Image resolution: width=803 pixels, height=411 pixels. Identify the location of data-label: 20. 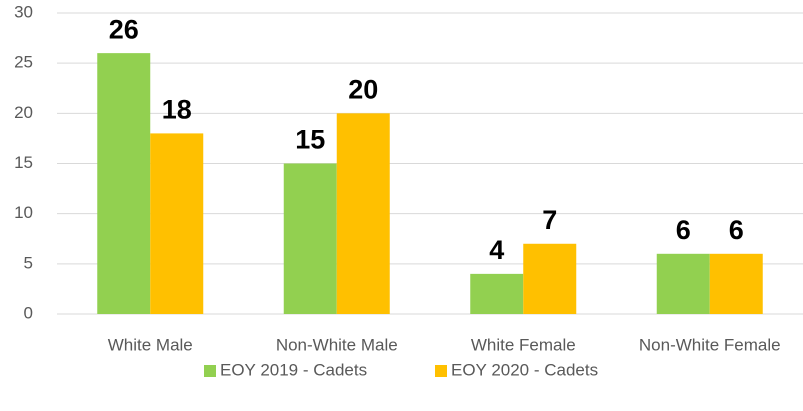
(363, 89).